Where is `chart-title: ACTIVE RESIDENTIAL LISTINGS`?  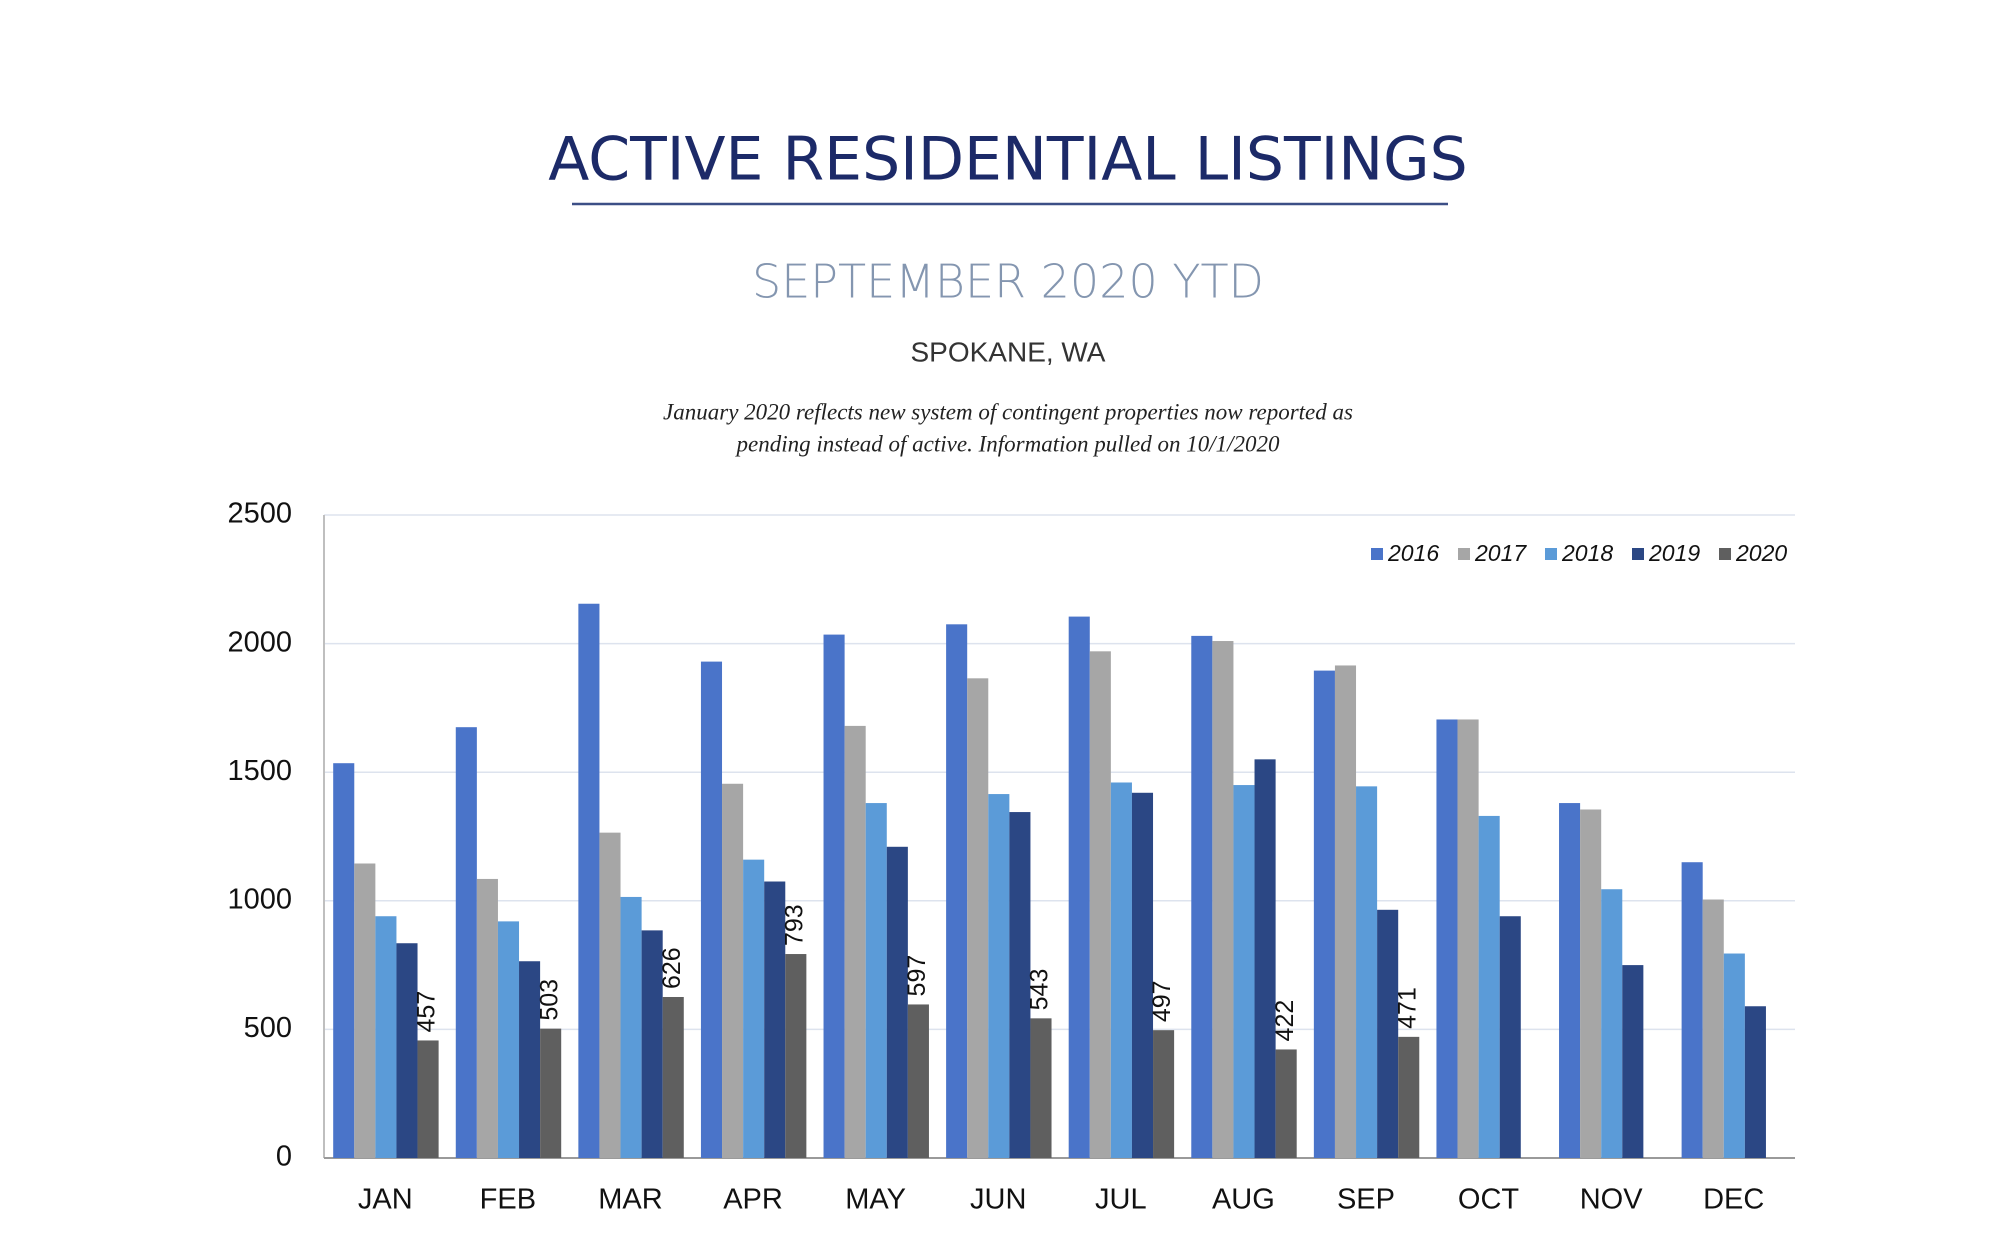 chart-title: ACTIVE RESIDENTIAL LISTINGS is located at coordinates (1008, 160).